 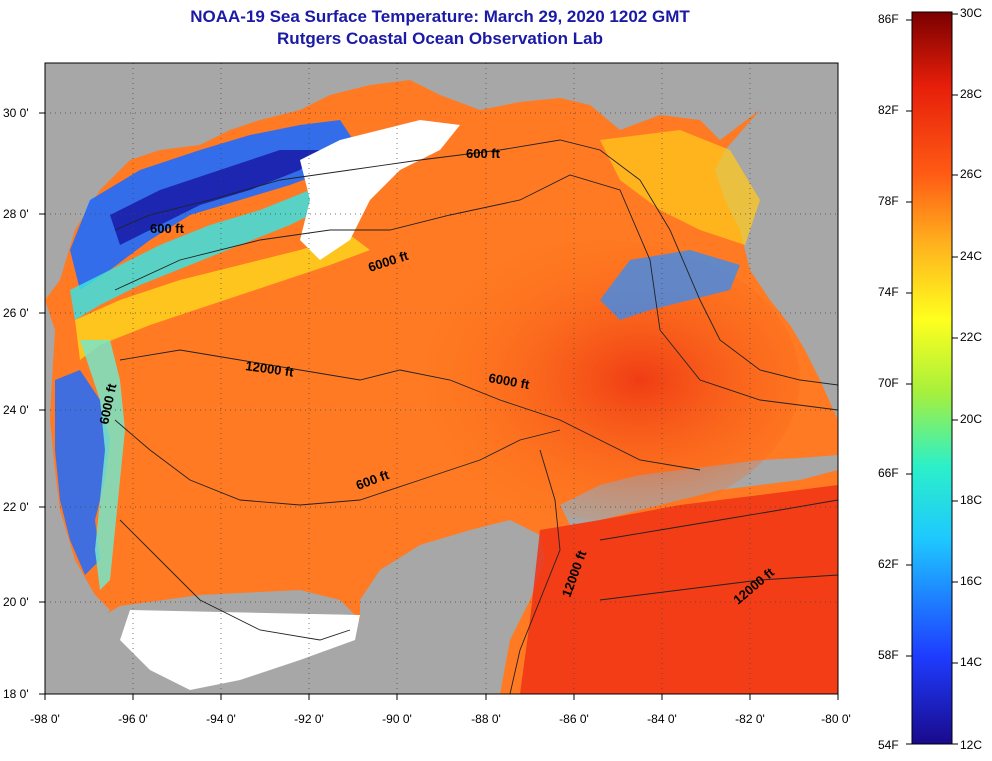 I want to click on x-tick-label: -92 0', so click(x=309, y=719).